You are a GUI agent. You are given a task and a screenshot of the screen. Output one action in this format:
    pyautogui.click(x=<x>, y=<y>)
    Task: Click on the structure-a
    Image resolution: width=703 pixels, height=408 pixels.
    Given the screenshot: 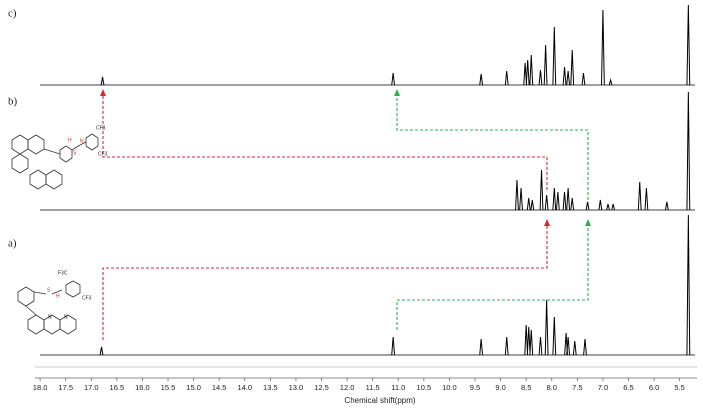 What is the action you would take?
    pyautogui.click(x=49, y=307)
    